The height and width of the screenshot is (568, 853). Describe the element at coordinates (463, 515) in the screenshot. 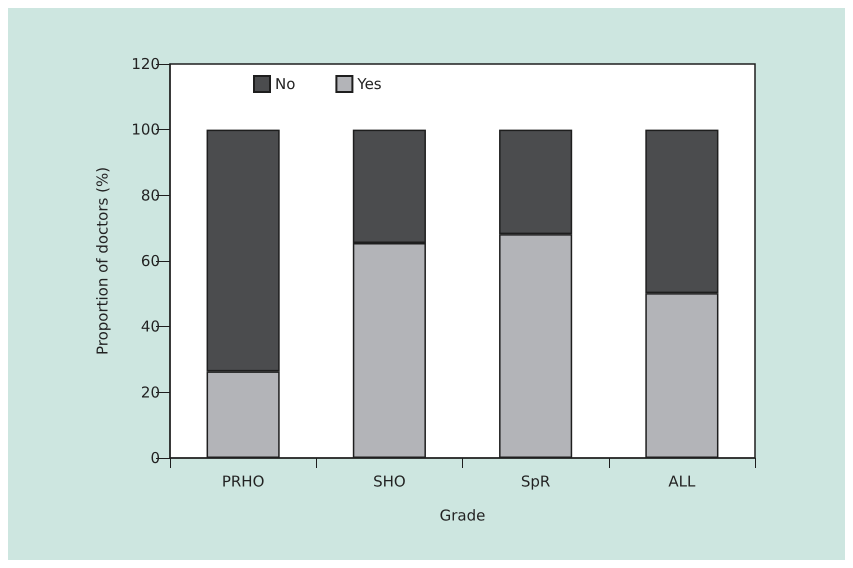

I see `x-axis-title: Grade` at that location.